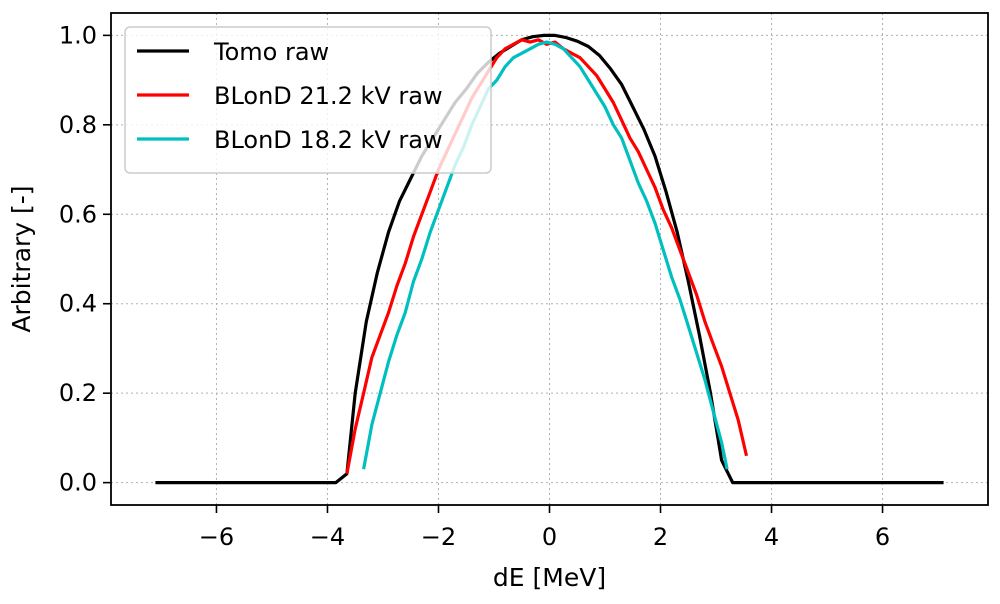 This screenshot has width=1000, height=604. I want to click on y-tick-label: 0.2, so click(78, 393).